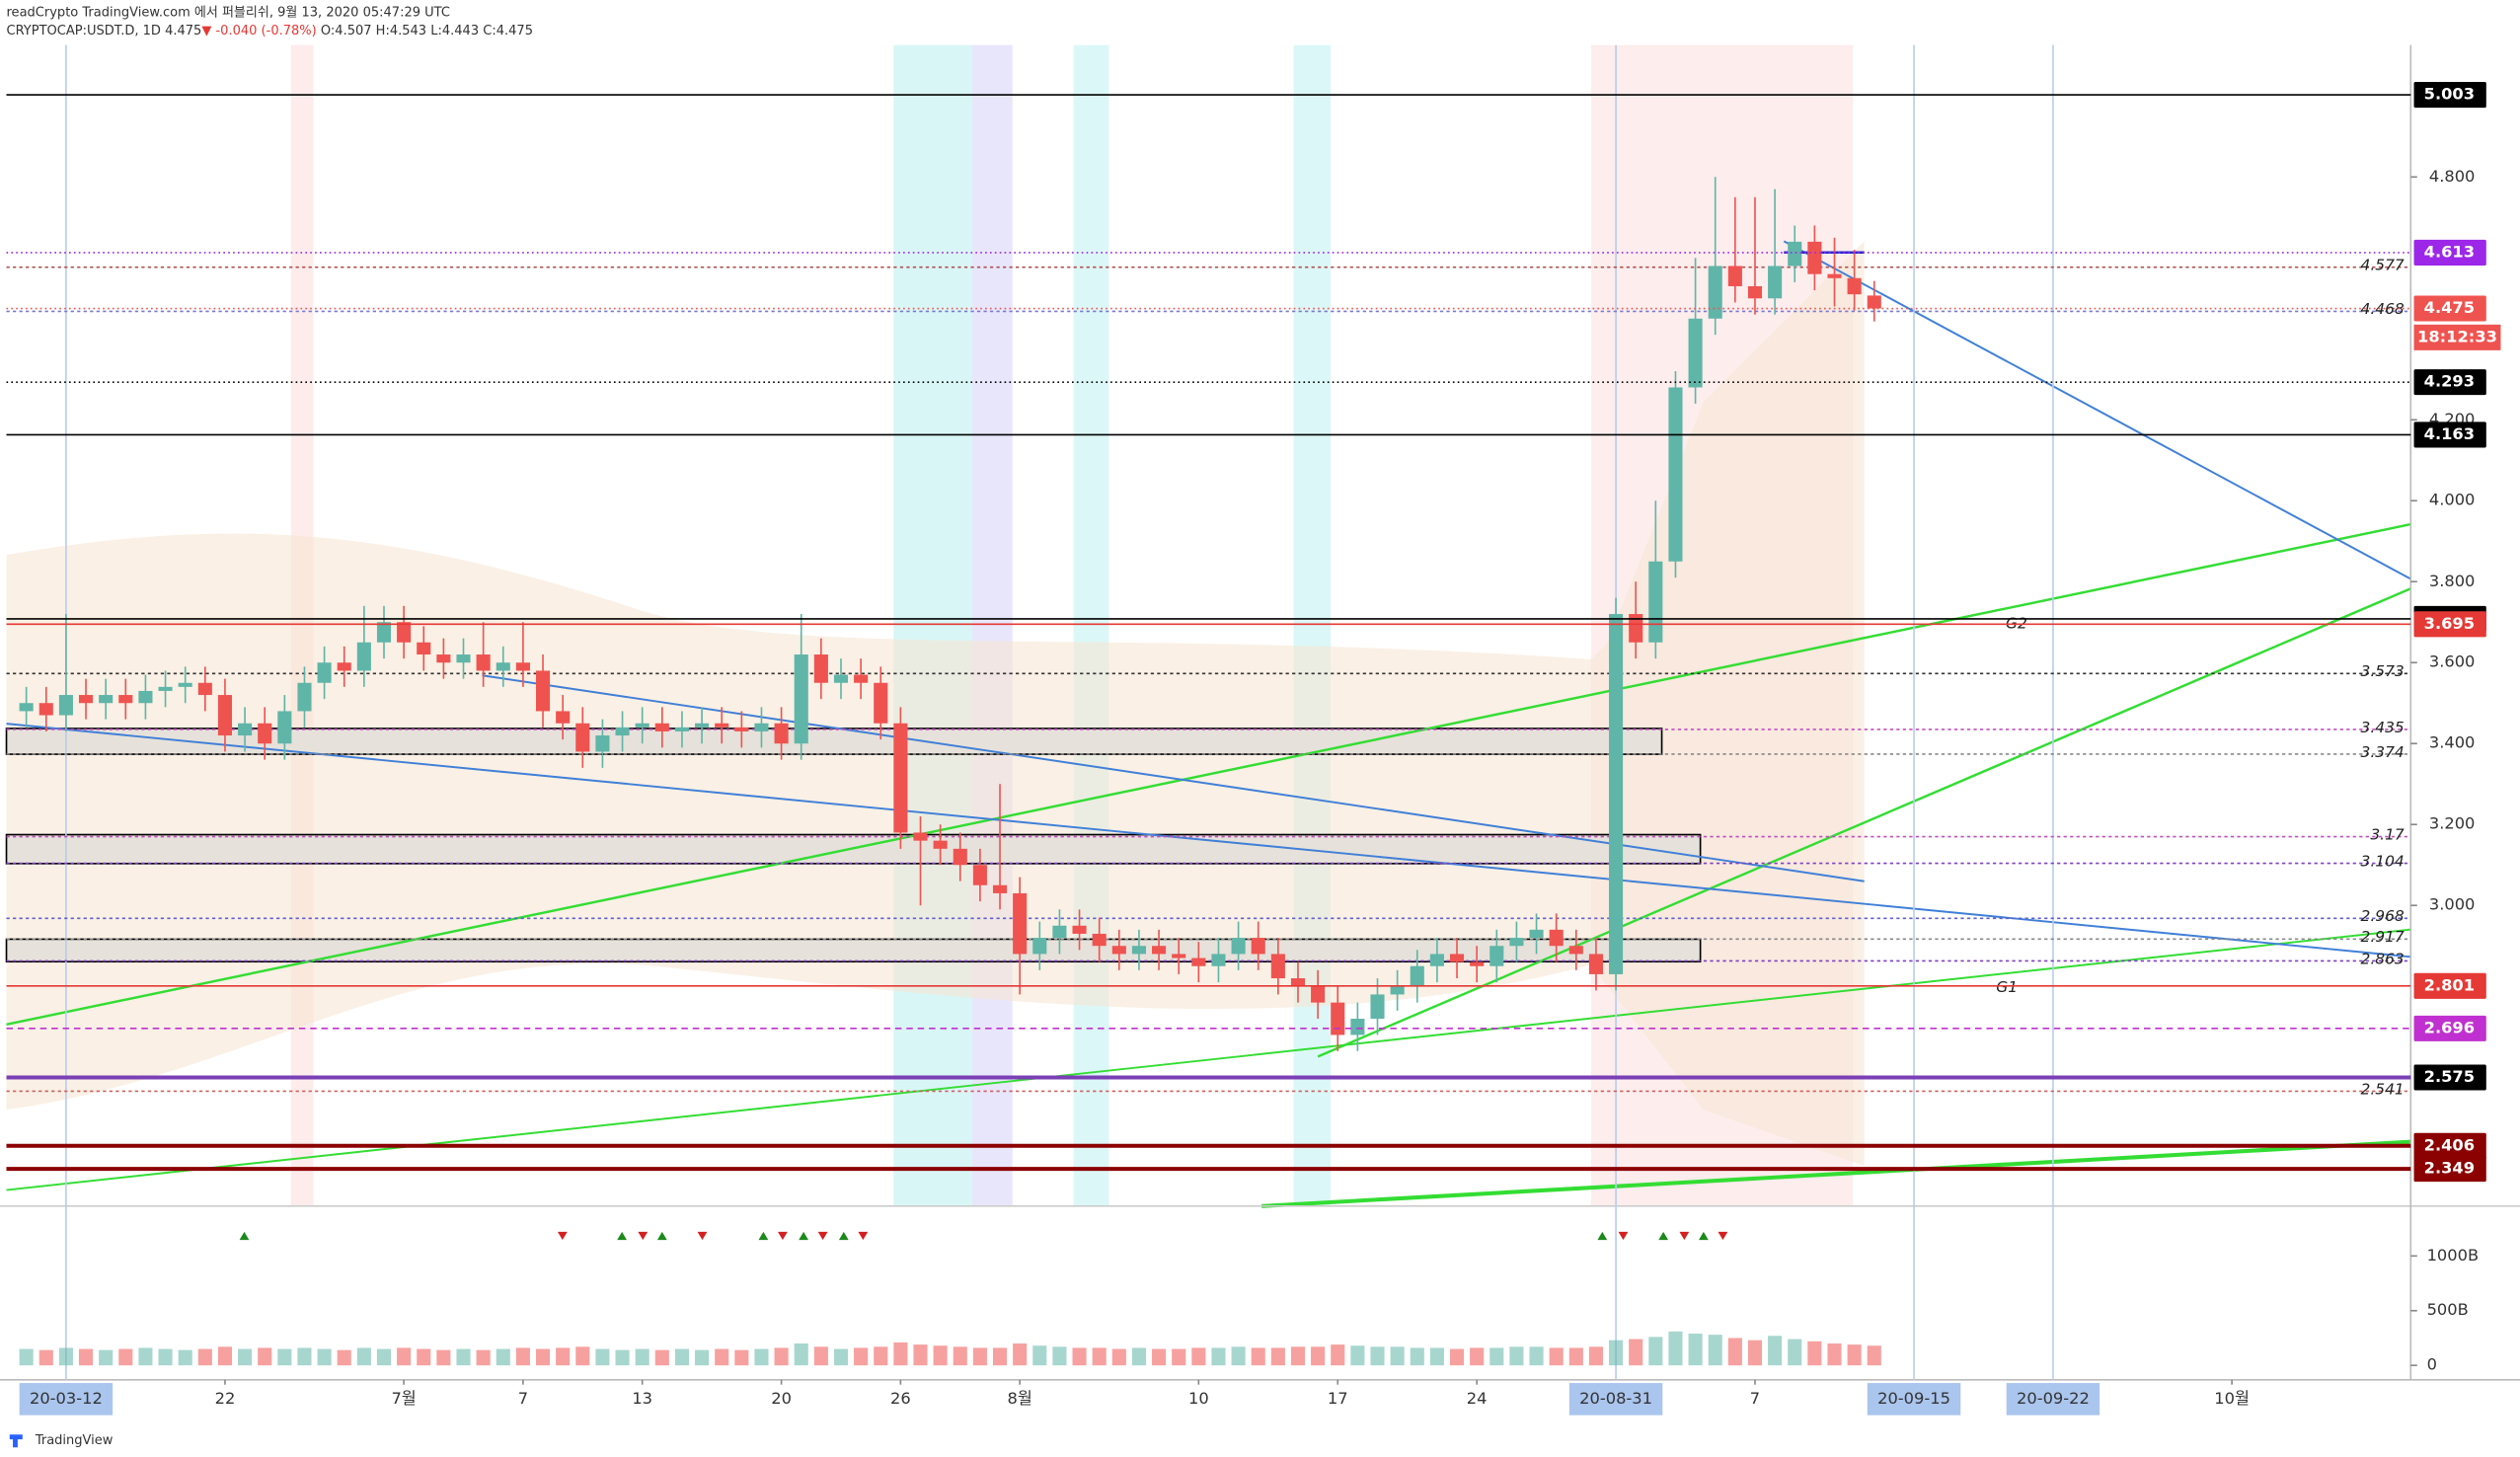 The image size is (2520, 1457). I want to click on y-tick-label: 3.000, so click(2452, 904).